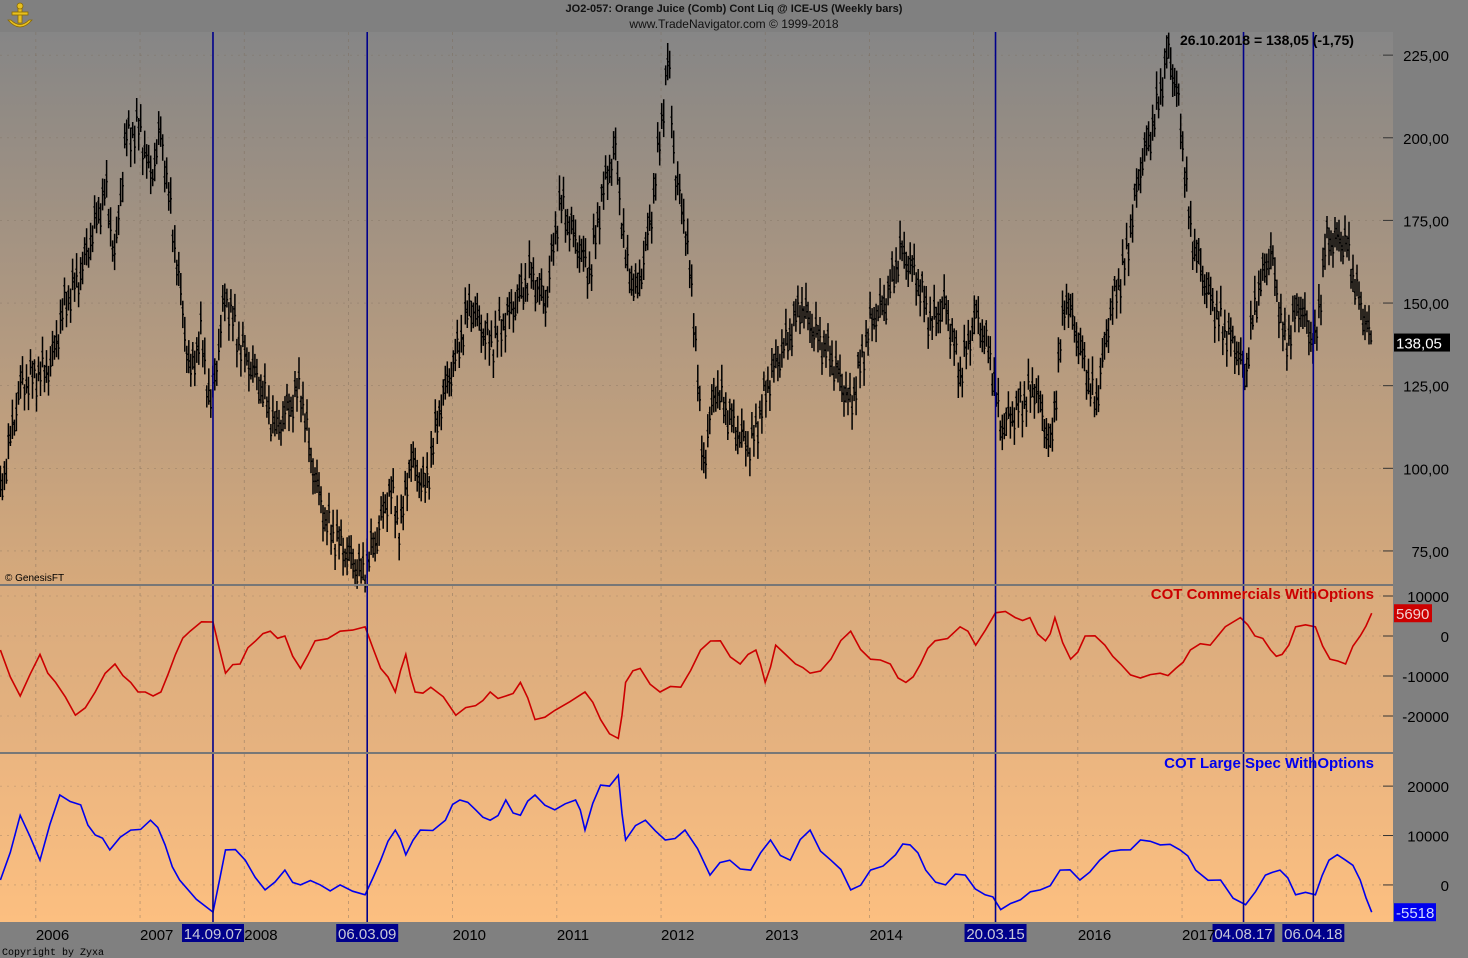 The height and width of the screenshot is (958, 1468). Describe the element at coordinates (1428, 787) in the screenshot. I see `y-tick-label: 20000` at that location.